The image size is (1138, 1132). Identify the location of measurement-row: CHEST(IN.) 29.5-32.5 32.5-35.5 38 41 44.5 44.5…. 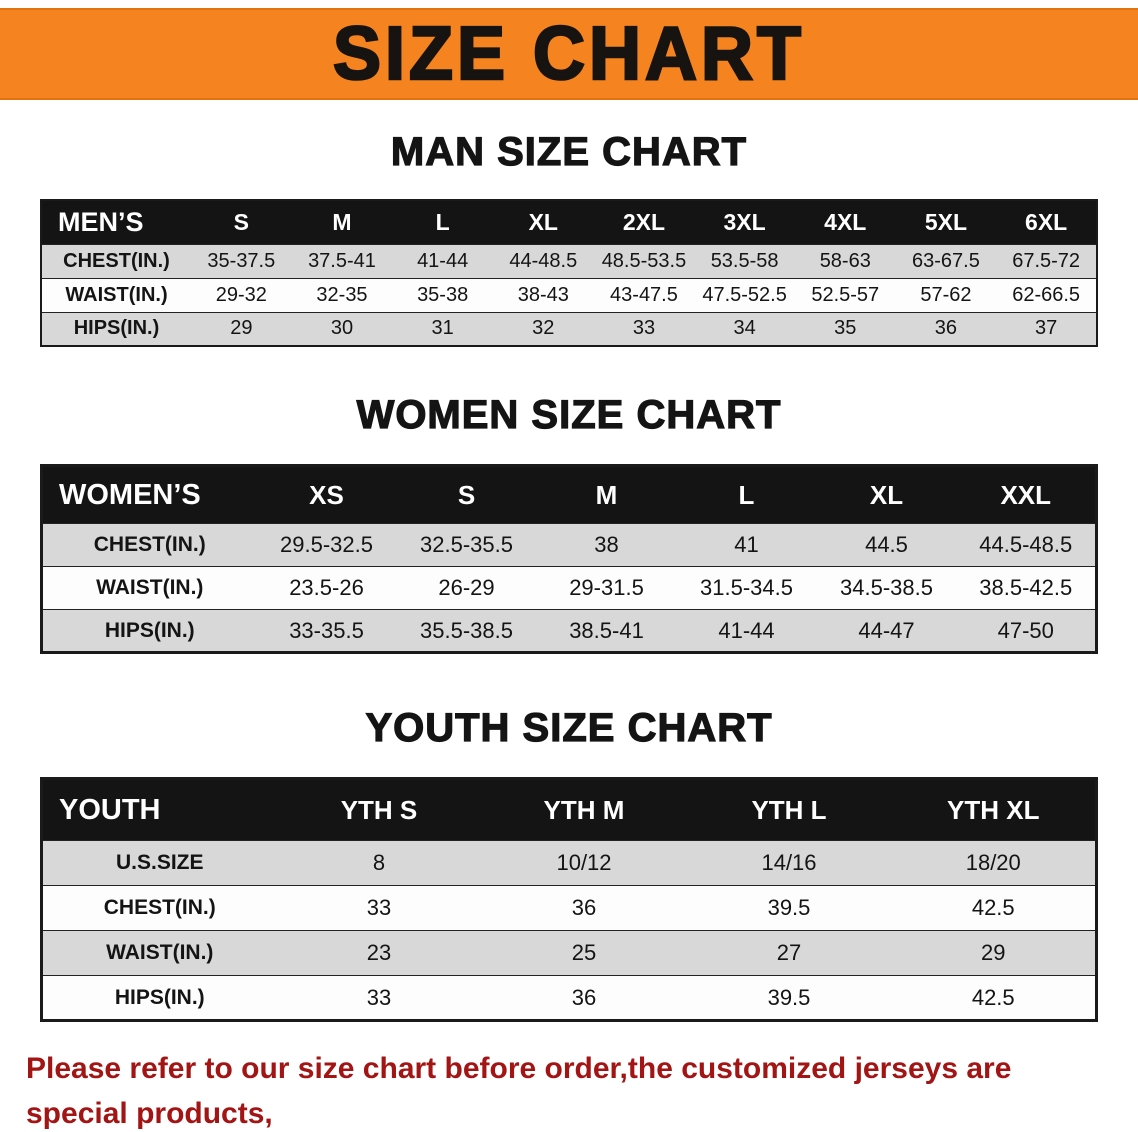
(569, 545).